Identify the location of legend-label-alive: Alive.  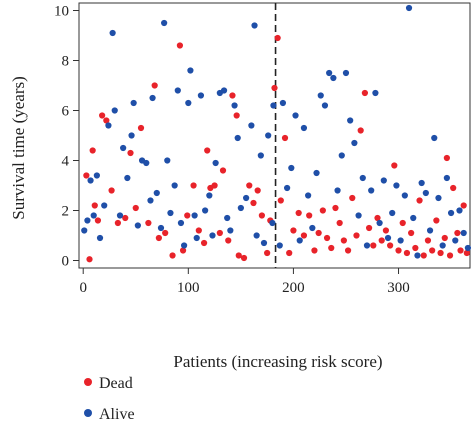
(117, 414).